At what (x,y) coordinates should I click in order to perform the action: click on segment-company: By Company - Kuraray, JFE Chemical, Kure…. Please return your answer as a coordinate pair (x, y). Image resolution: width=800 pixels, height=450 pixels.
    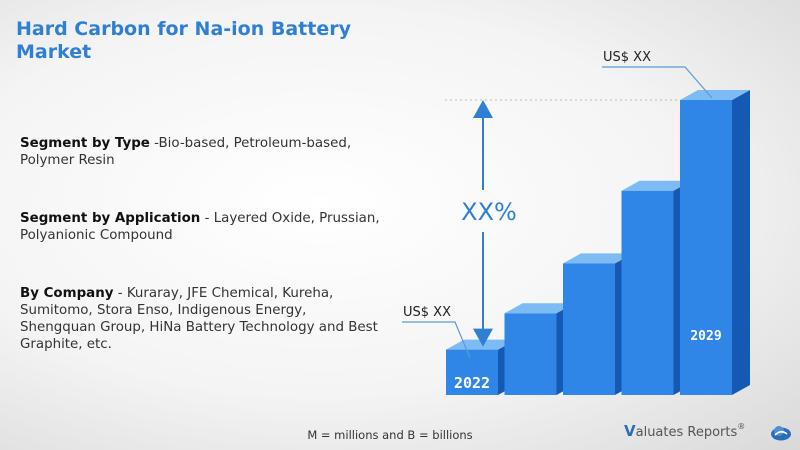
    Looking at the image, I should click on (200, 319).